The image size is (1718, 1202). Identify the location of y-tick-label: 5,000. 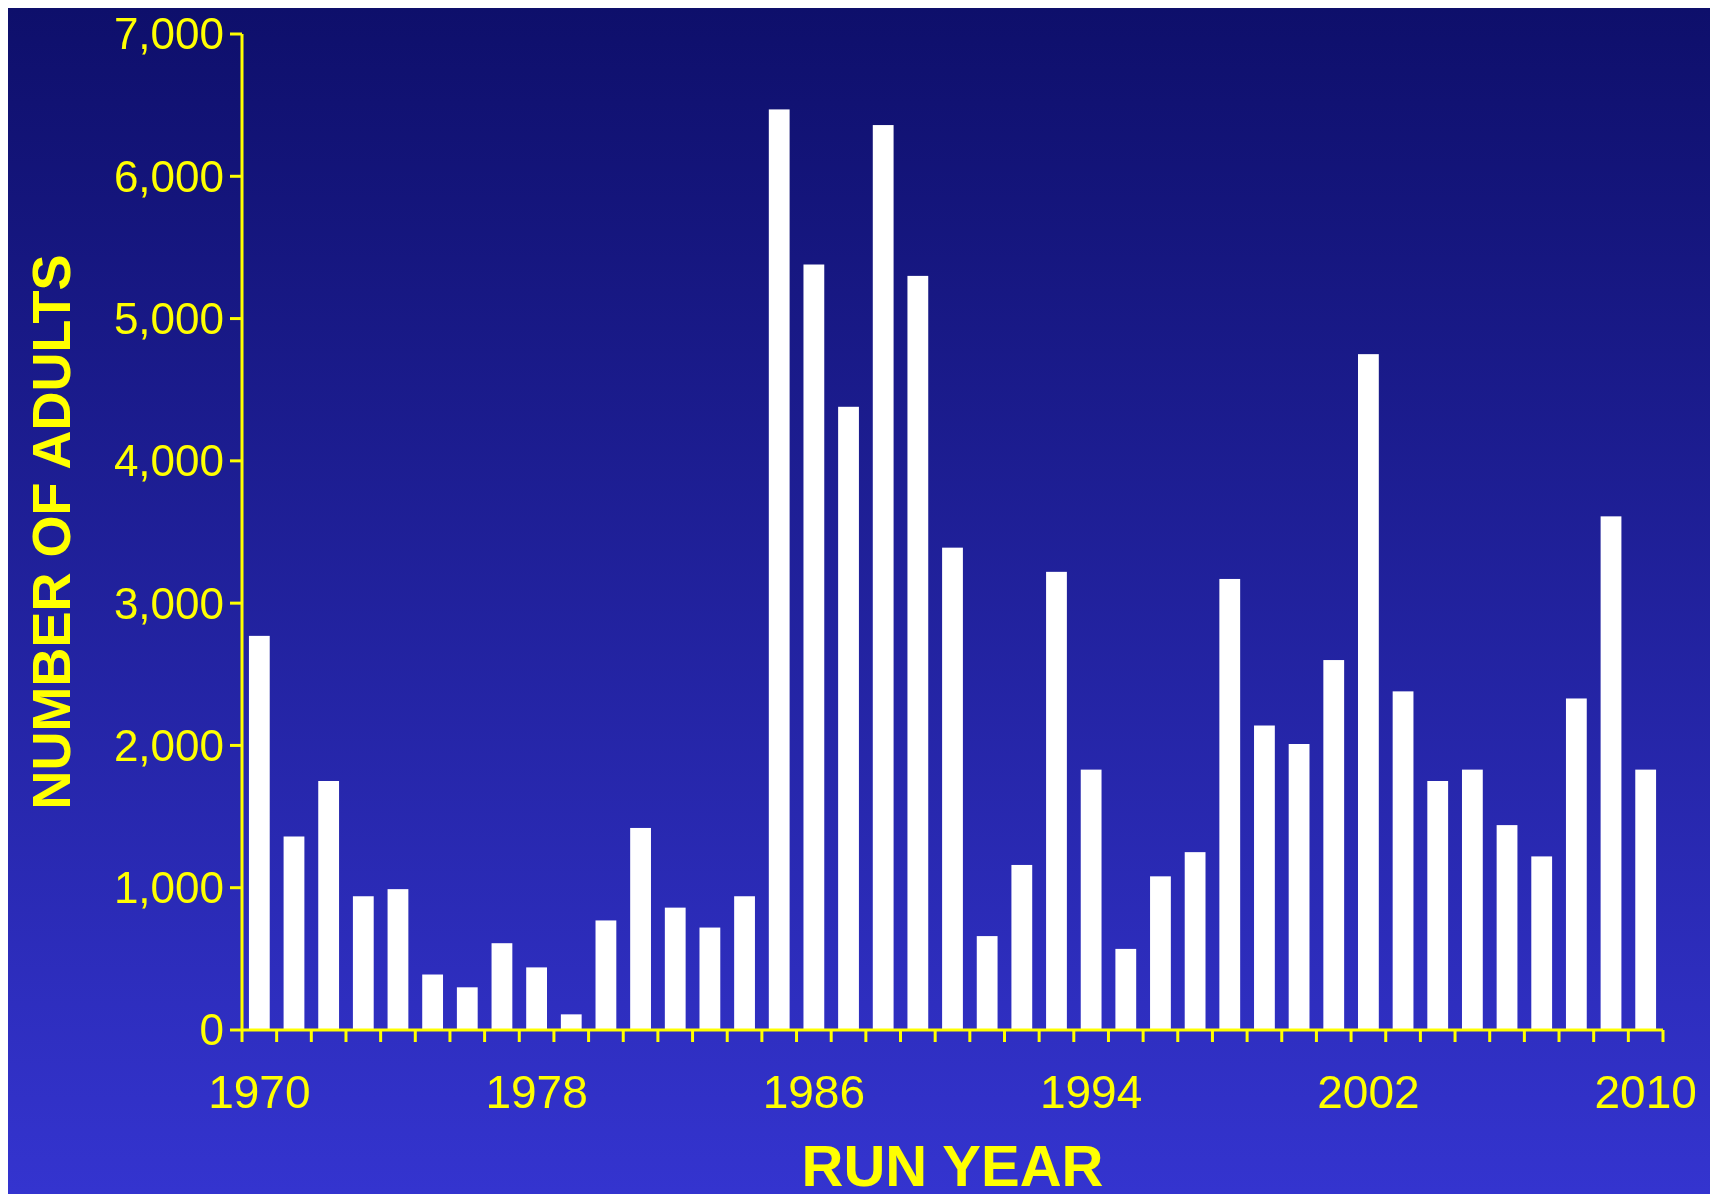
(168, 318).